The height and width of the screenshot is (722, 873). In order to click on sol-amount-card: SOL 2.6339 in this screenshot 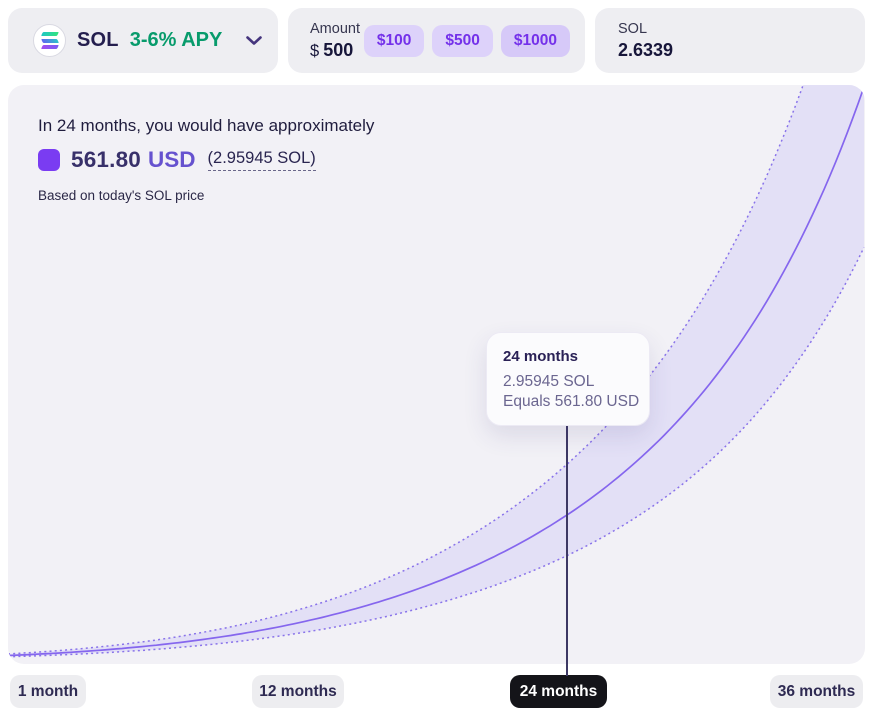, I will do `click(730, 40)`.